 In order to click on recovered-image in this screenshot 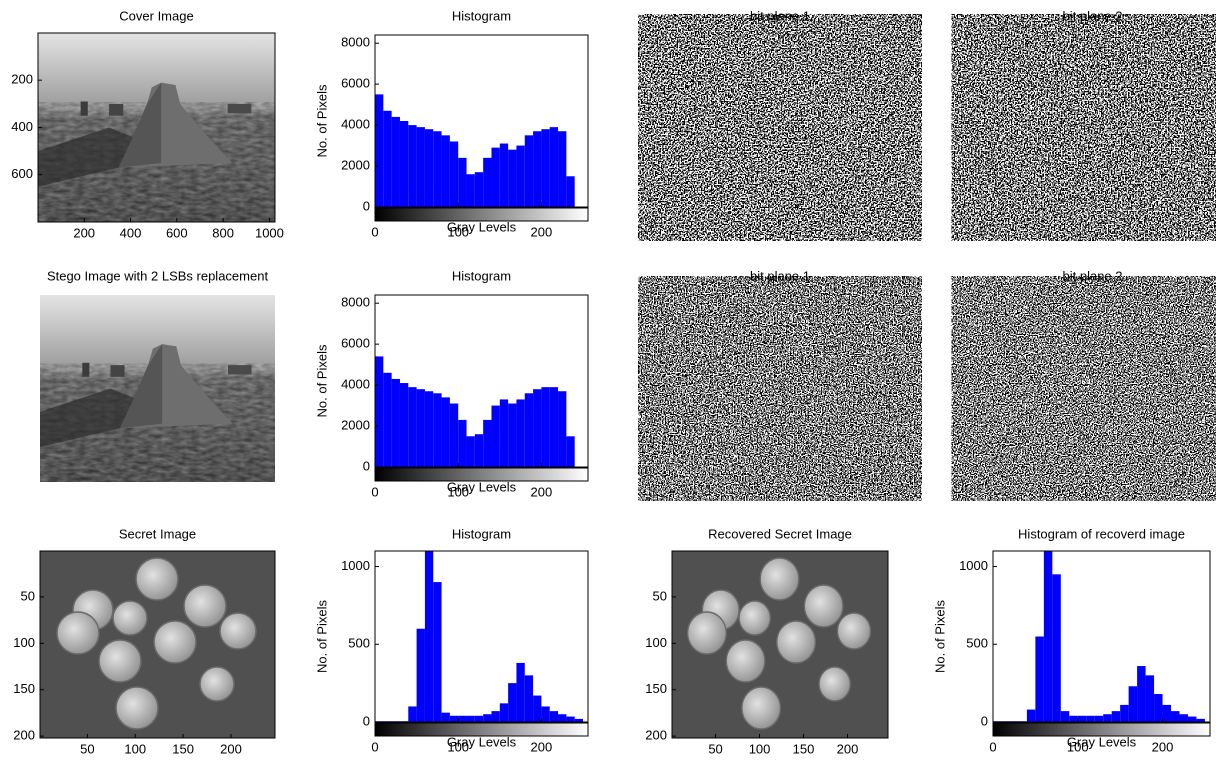, I will do `click(780, 644)`.